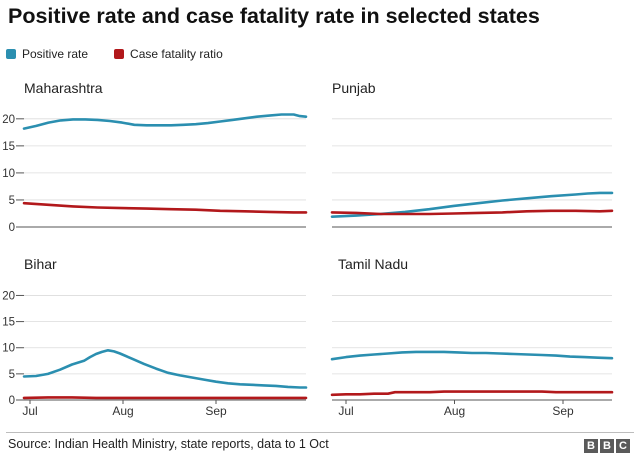 Image resolution: width=640 pixels, height=459 pixels. Describe the element at coordinates (176, 54) in the screenshot. I see `legend-label-case-fatality-ratio: Case fatality ratio` at that location.